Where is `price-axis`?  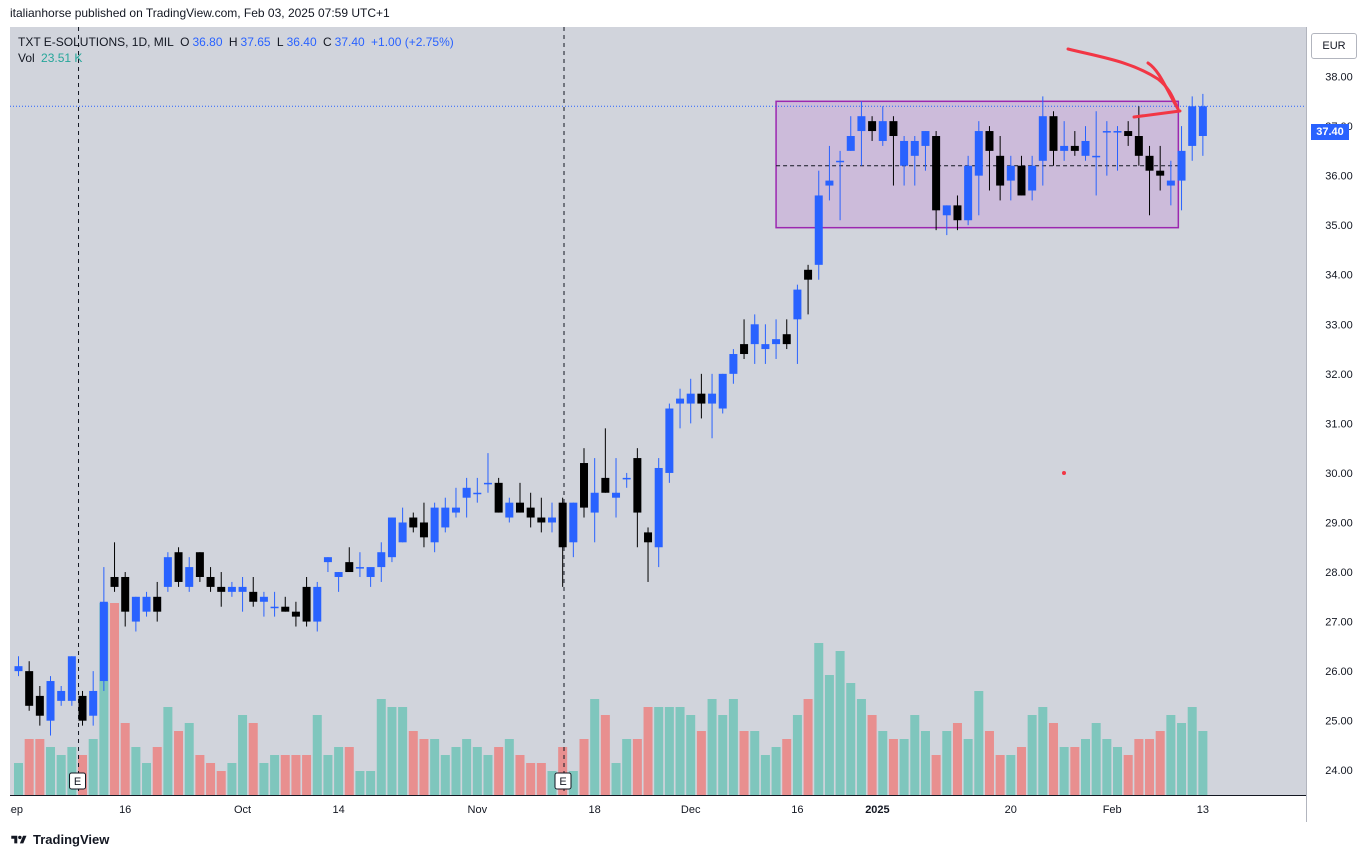
price-axis is located at coordinates (1333, 424).